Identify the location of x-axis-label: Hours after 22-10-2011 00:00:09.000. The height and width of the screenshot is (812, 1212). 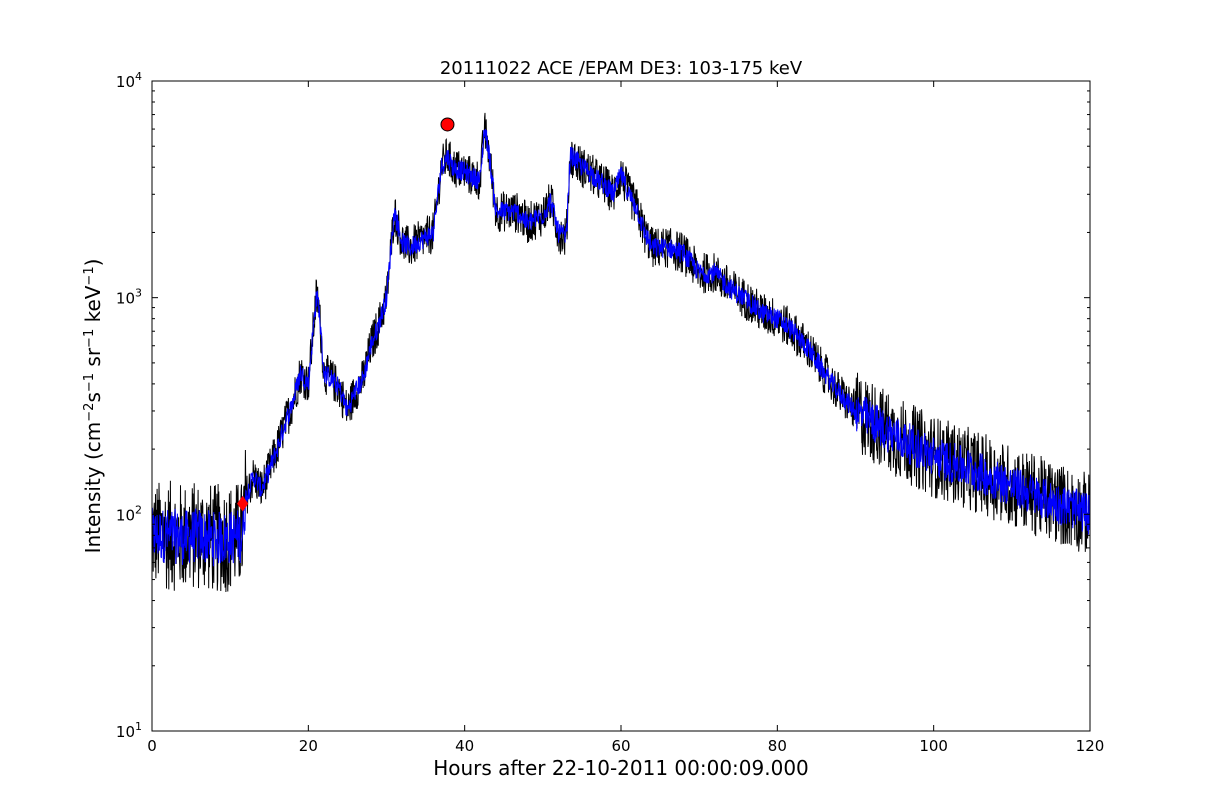
(621, 768).